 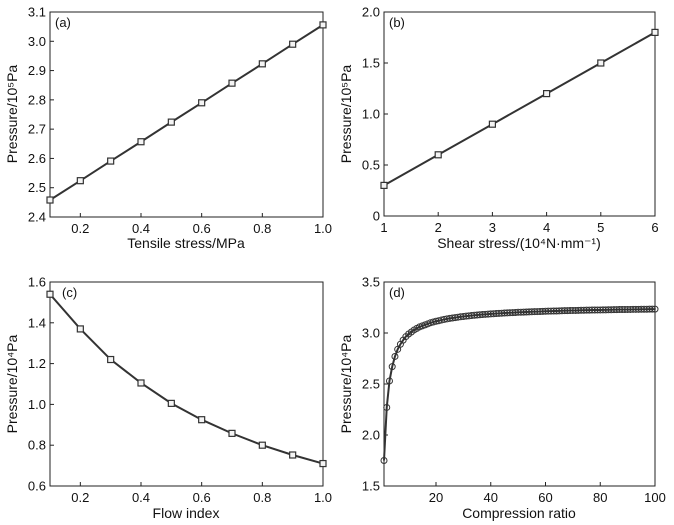 I want to click on panel-c-y-tick-label: 1.2, so click(x=37, y=363).